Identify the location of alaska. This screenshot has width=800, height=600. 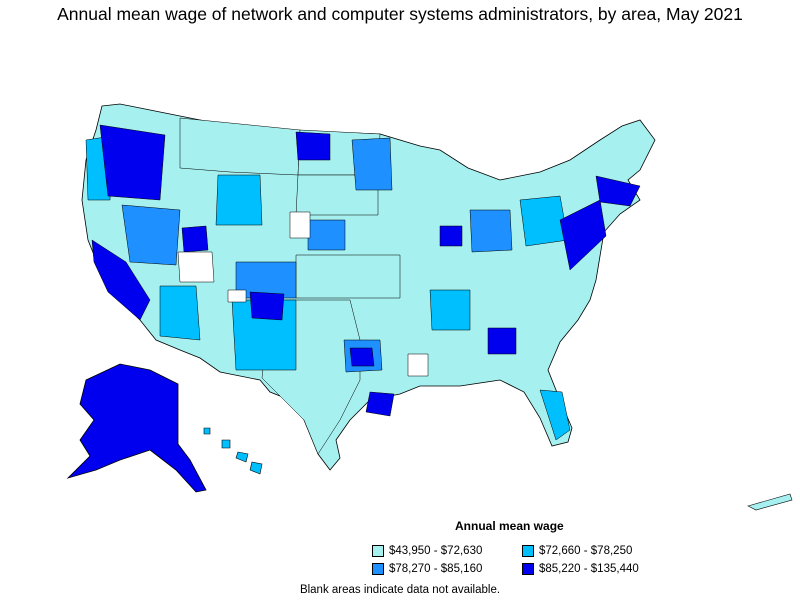
(136, 428).